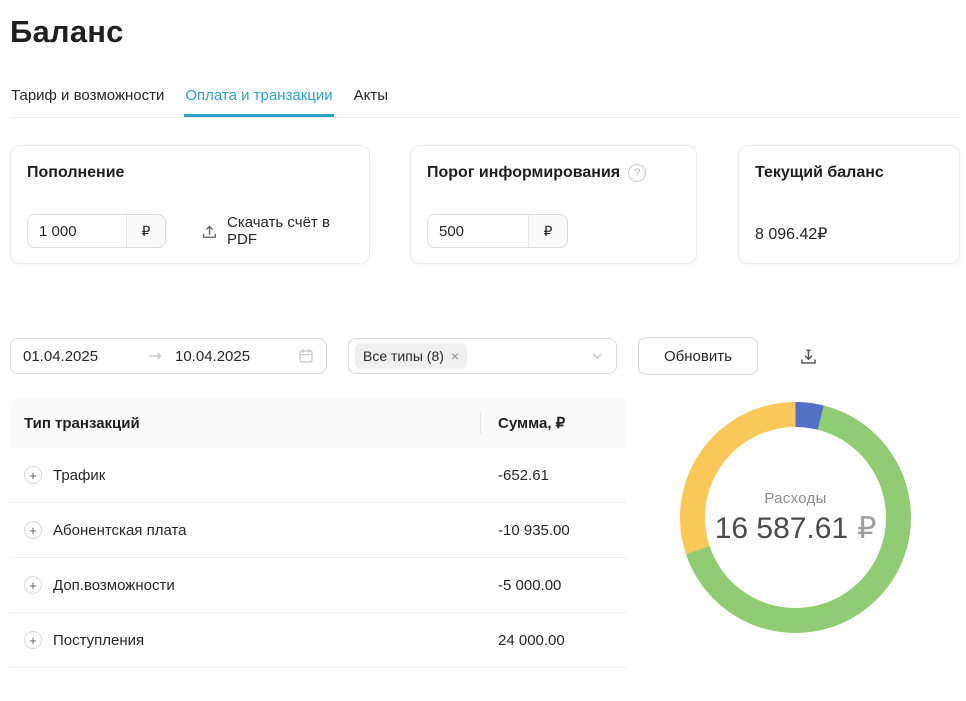  Describe the element at coordinates (480, 423) in the screenshot. I see `column-divider` at that location.